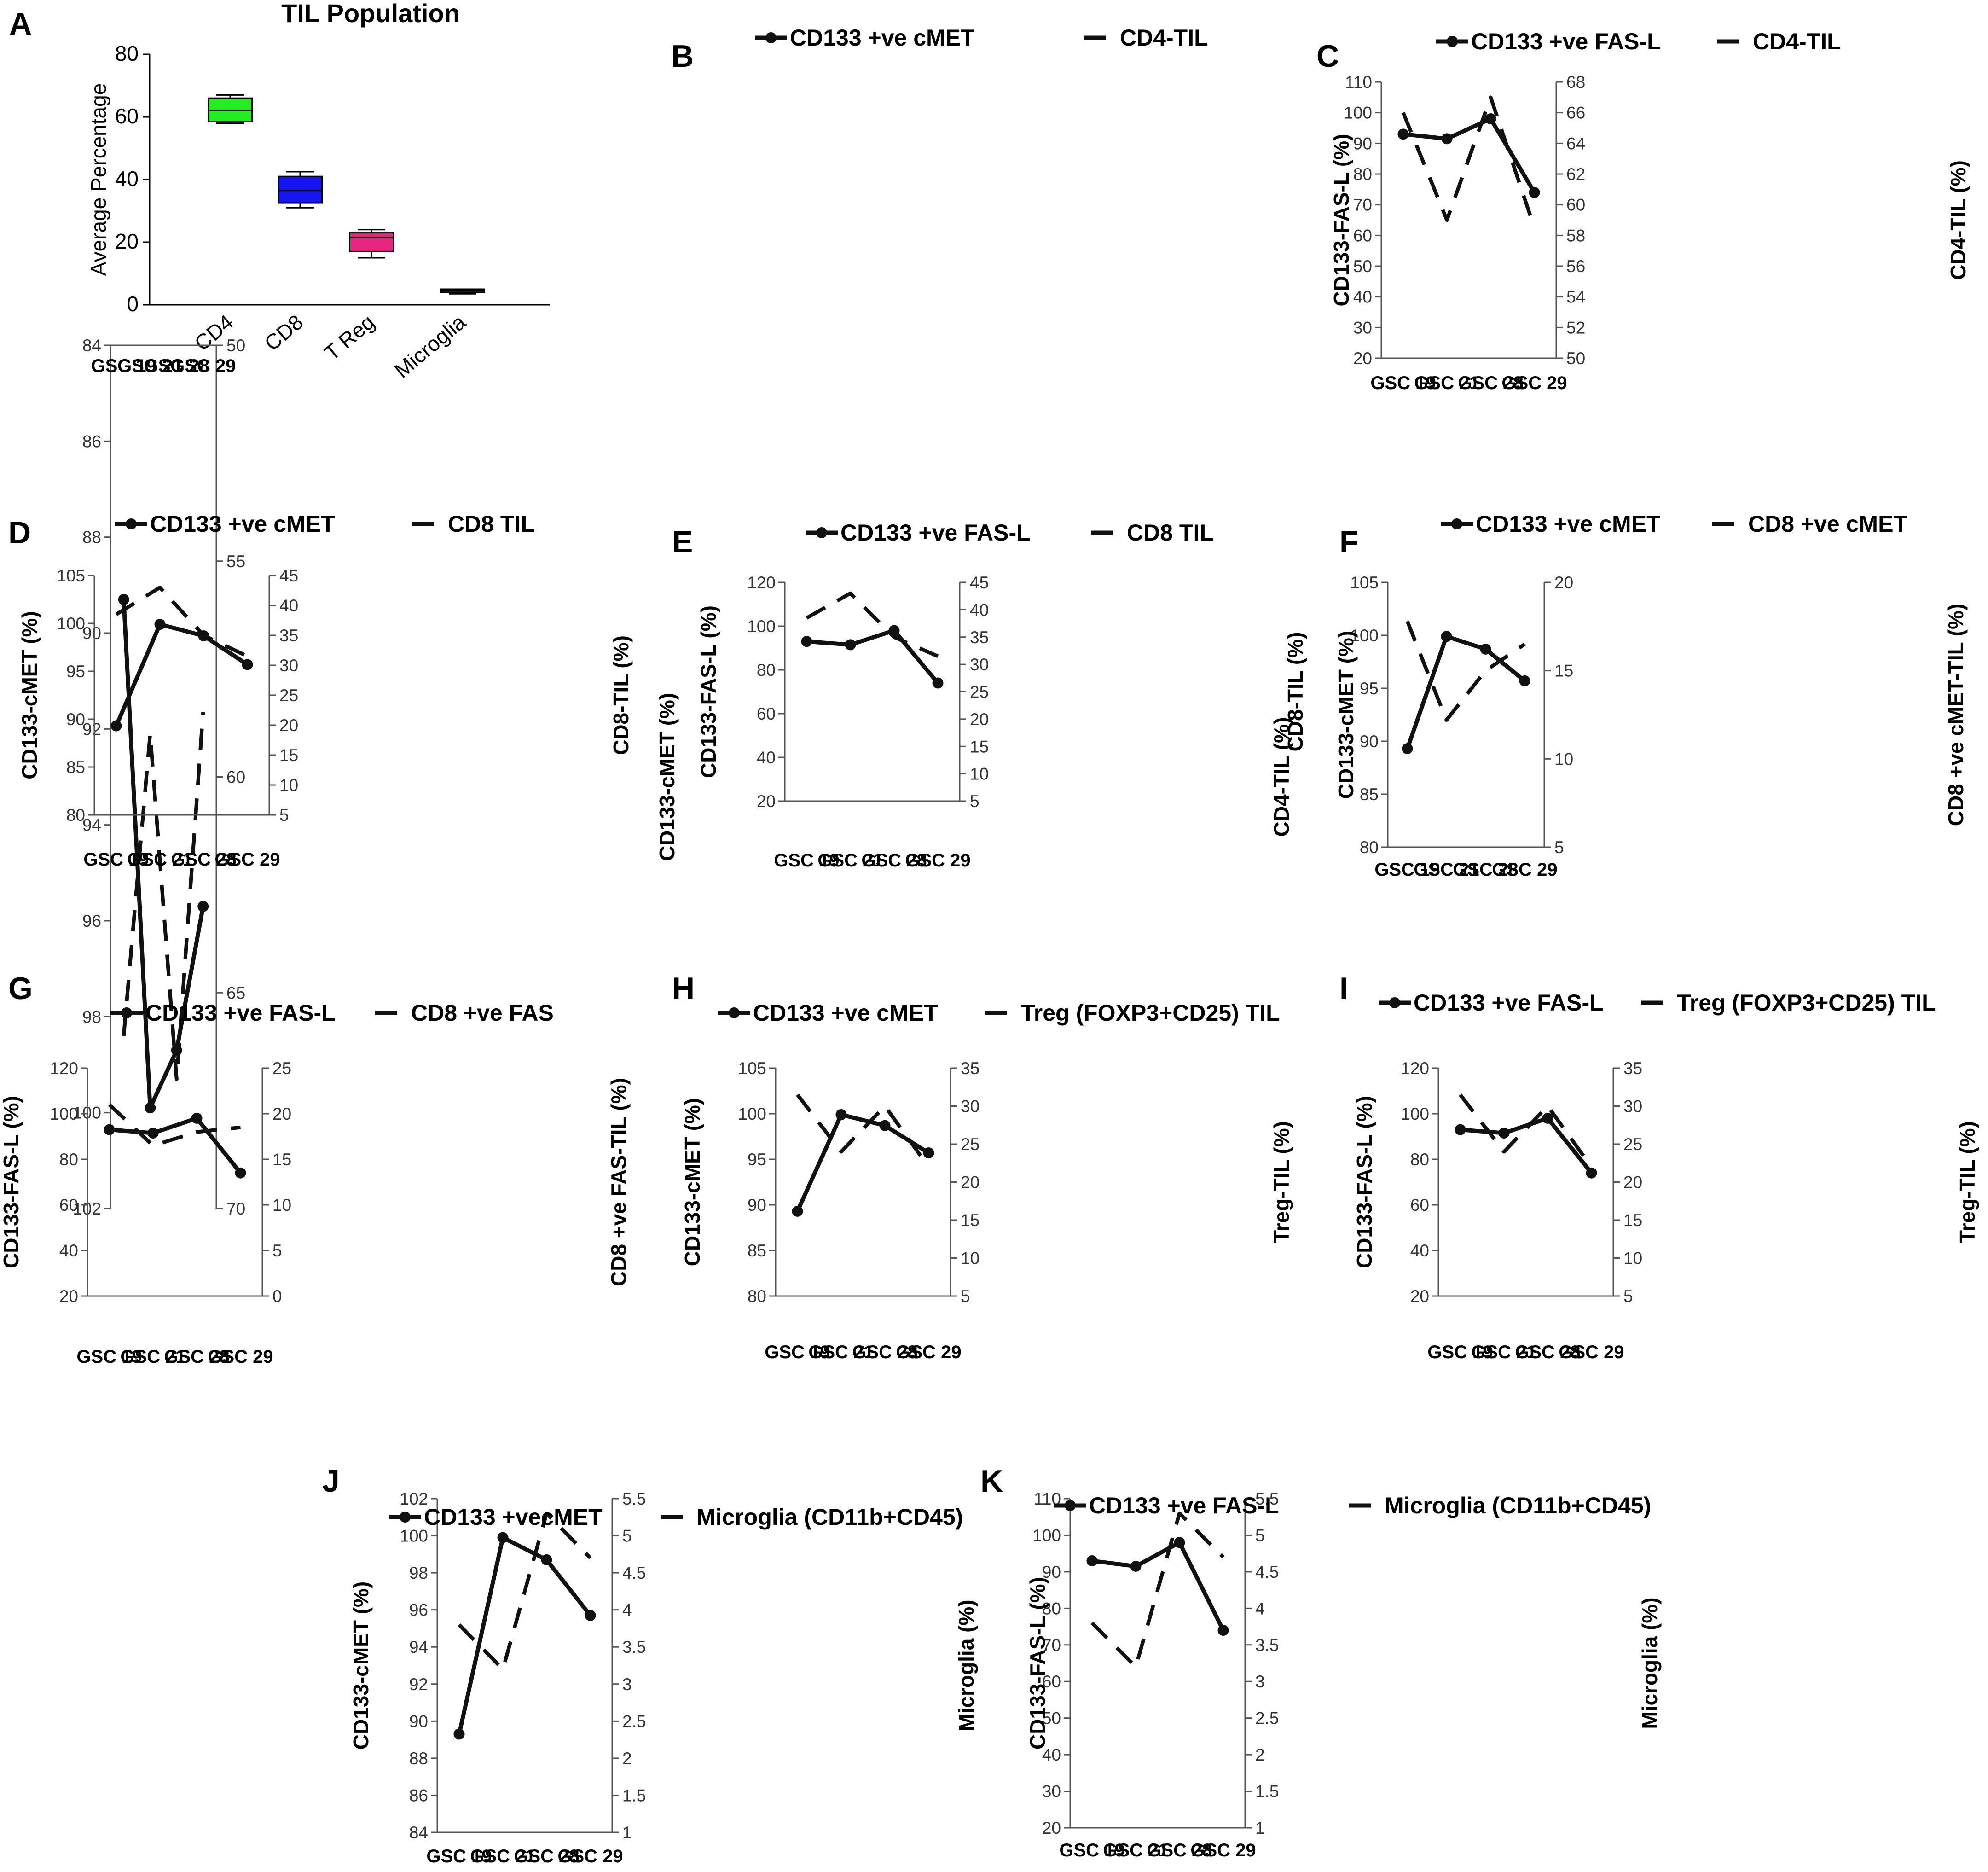 The height and width of the screenshot is (1872, 1988). I want to click on left-tick-label: 50, so click(1362, 266).